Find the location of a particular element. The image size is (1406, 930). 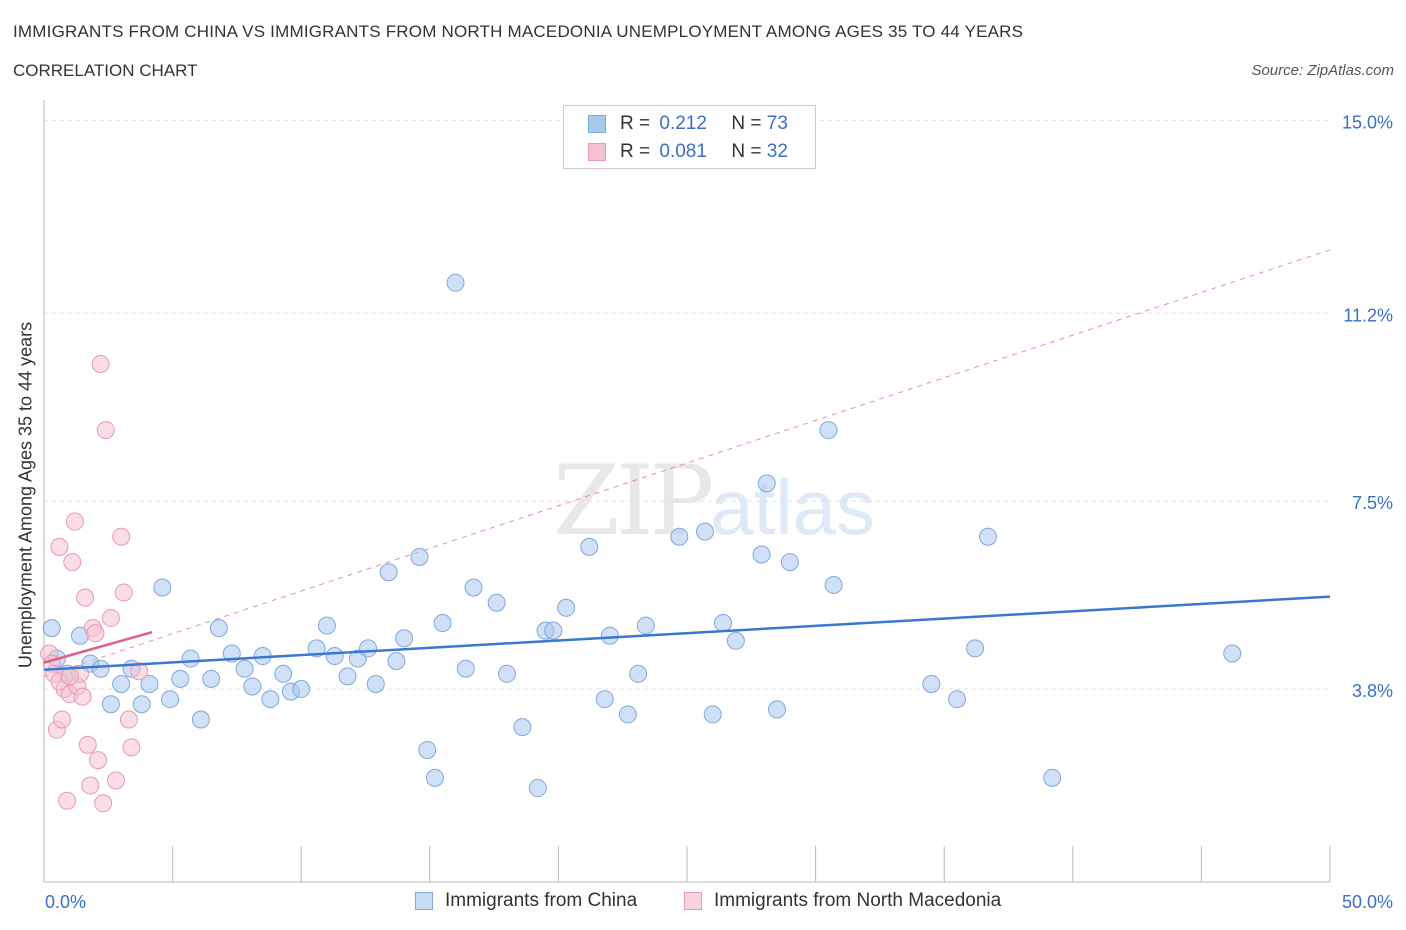

correlation-legend: R = 0.212 N = 73 R = 0.081 N = 32 is located at coordinates (689, 137).